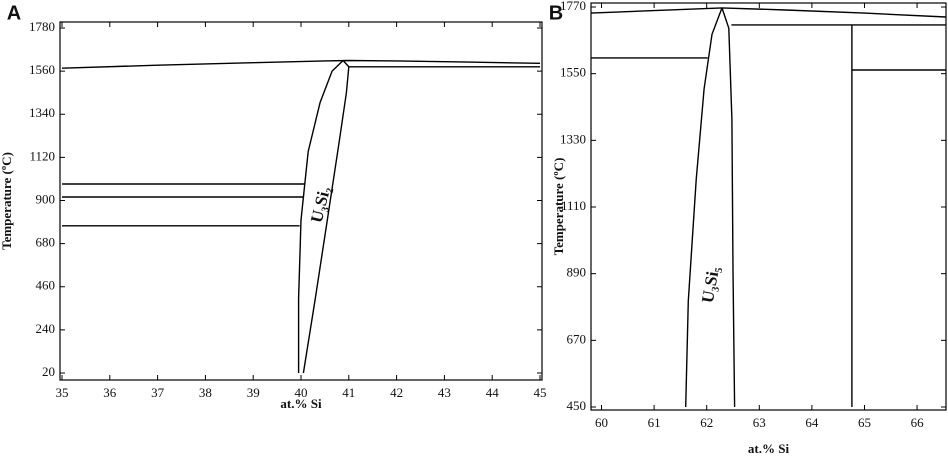 This screenshot has height=457, width=948. I want to click on y-tick-label: 1110, so click(573, 205).